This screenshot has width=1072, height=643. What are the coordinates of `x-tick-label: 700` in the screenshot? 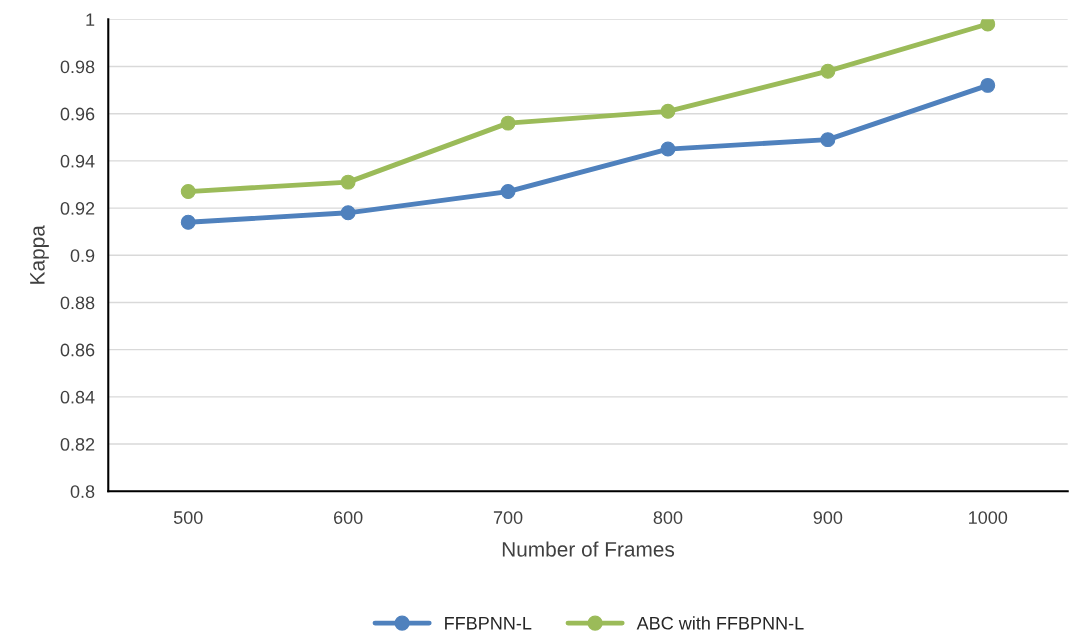 It's located at (508, 517).